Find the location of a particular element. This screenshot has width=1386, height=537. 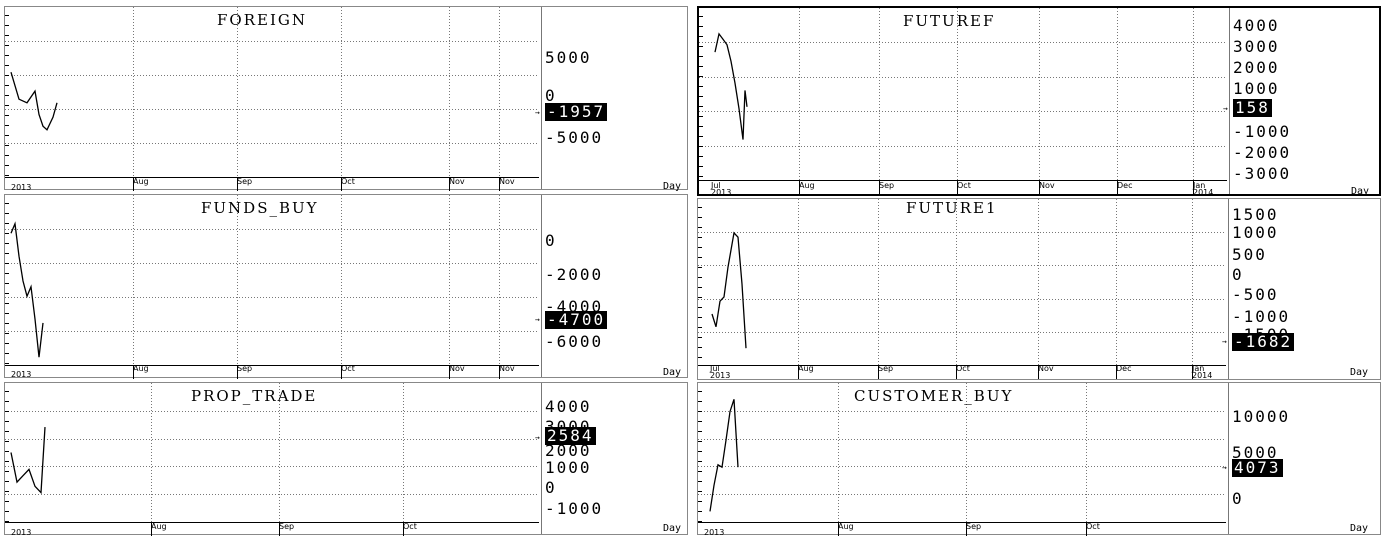

current-value-badge: -4700 is located at coordinates (576, 319).